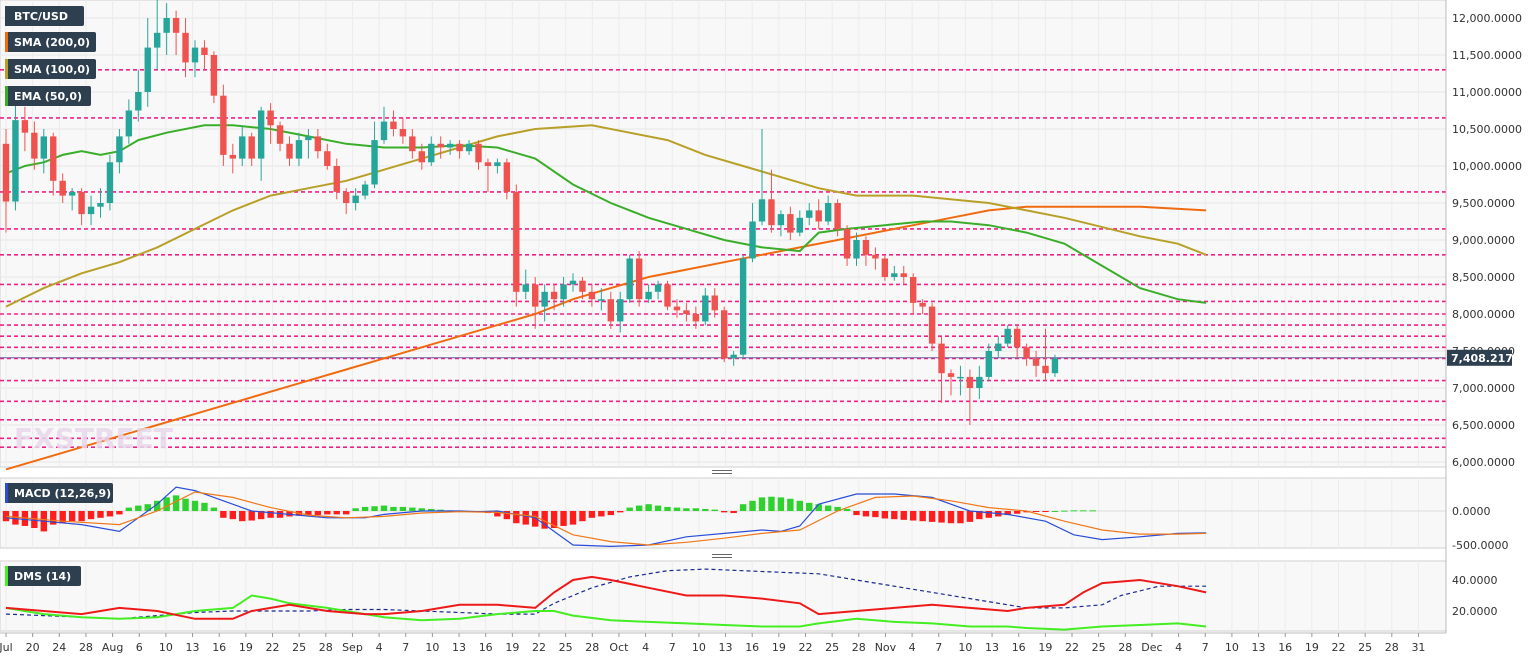  I want to click on symbol-badge-label: BTC/USD, so click(41, 16).